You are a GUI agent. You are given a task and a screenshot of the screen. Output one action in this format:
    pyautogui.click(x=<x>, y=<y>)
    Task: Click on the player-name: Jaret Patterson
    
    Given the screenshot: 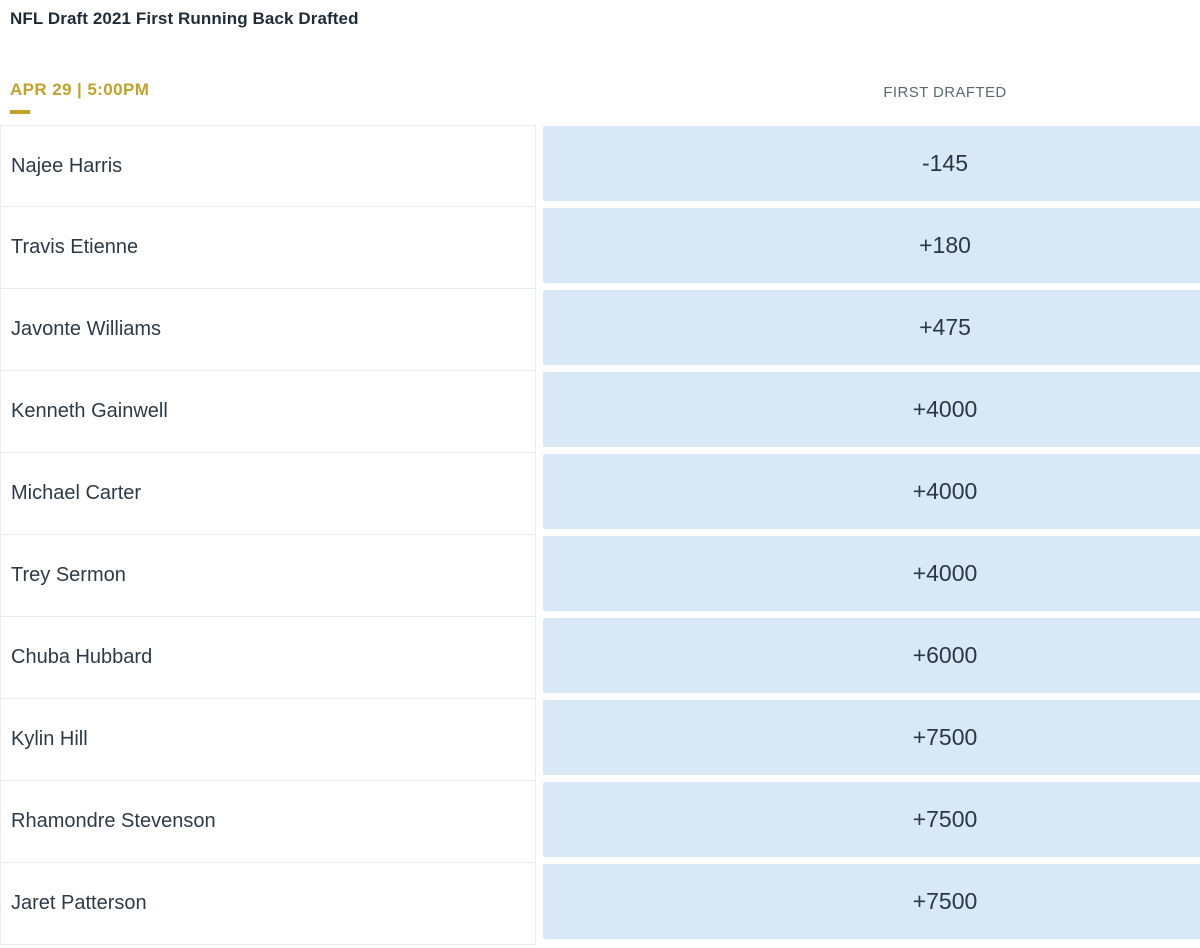 What is the action you would take?
    pyautogui.click(x=268, y=904)
    